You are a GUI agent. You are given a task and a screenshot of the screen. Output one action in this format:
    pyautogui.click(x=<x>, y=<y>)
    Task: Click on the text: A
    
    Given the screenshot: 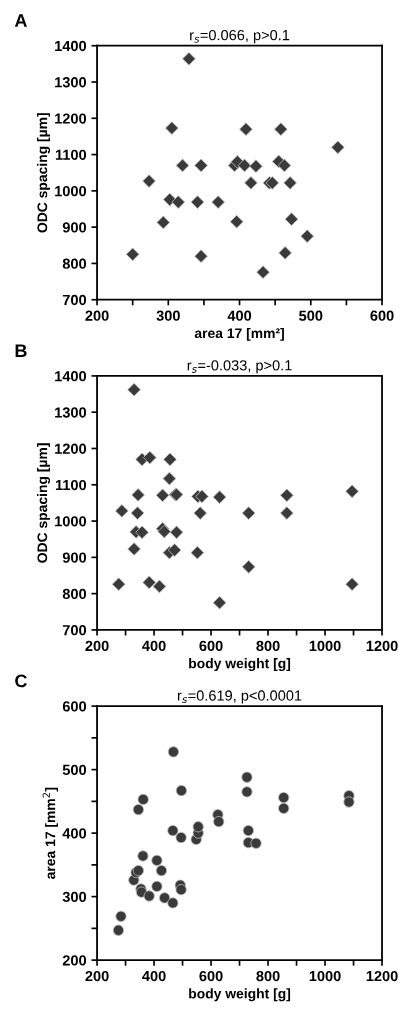 What is the action you would take?
    pyautogui.click(x=20, y=20)
    